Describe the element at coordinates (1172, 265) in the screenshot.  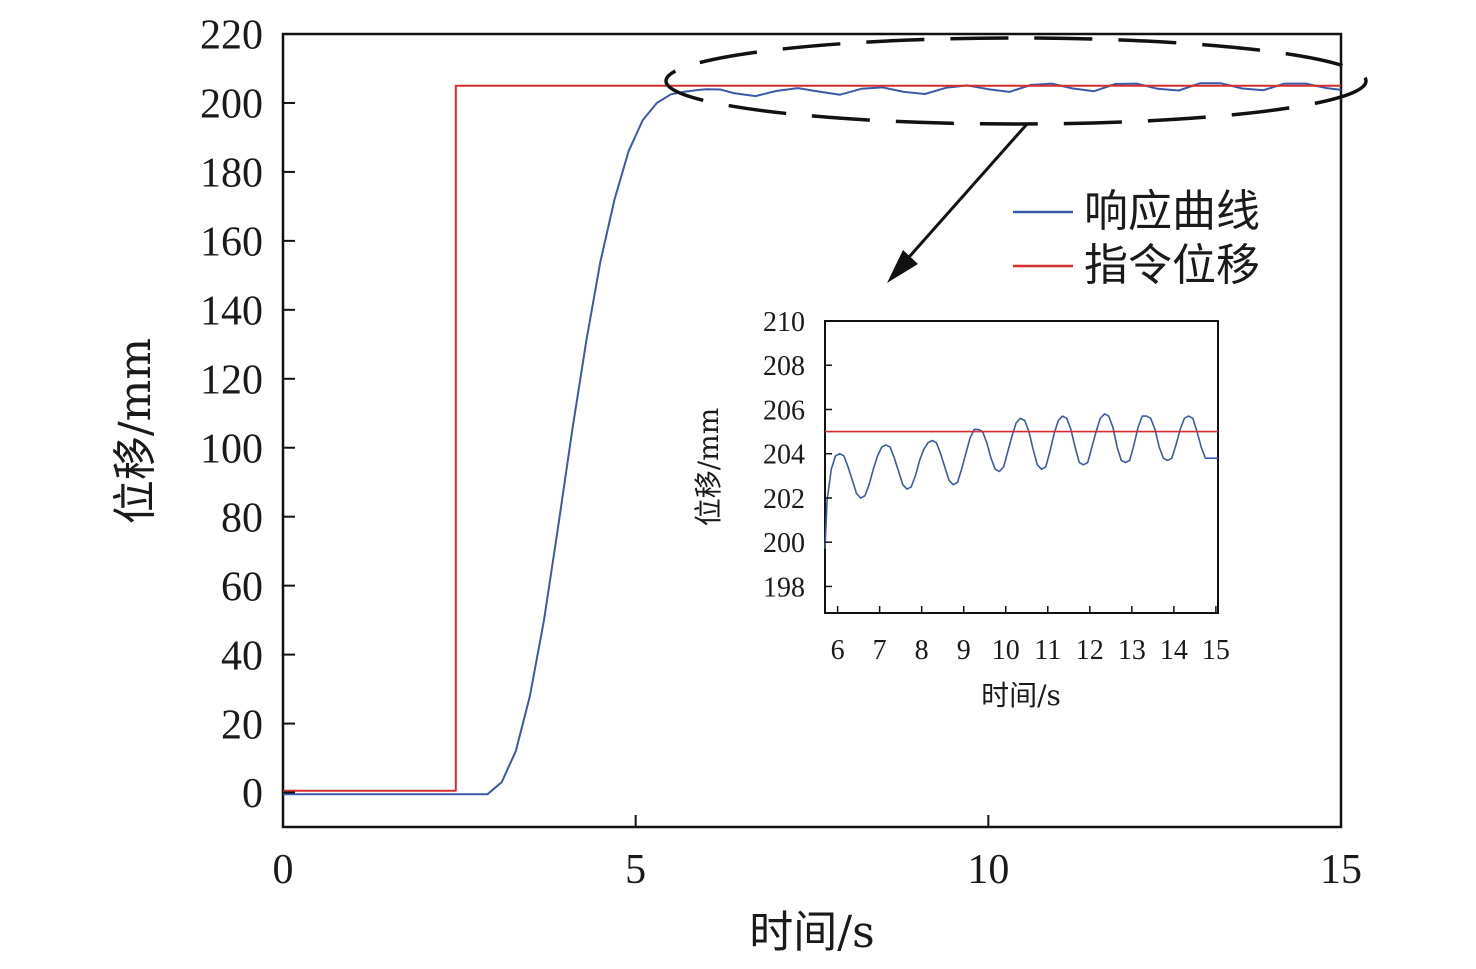
I see `legend-label-command: 指令位移` at that location.